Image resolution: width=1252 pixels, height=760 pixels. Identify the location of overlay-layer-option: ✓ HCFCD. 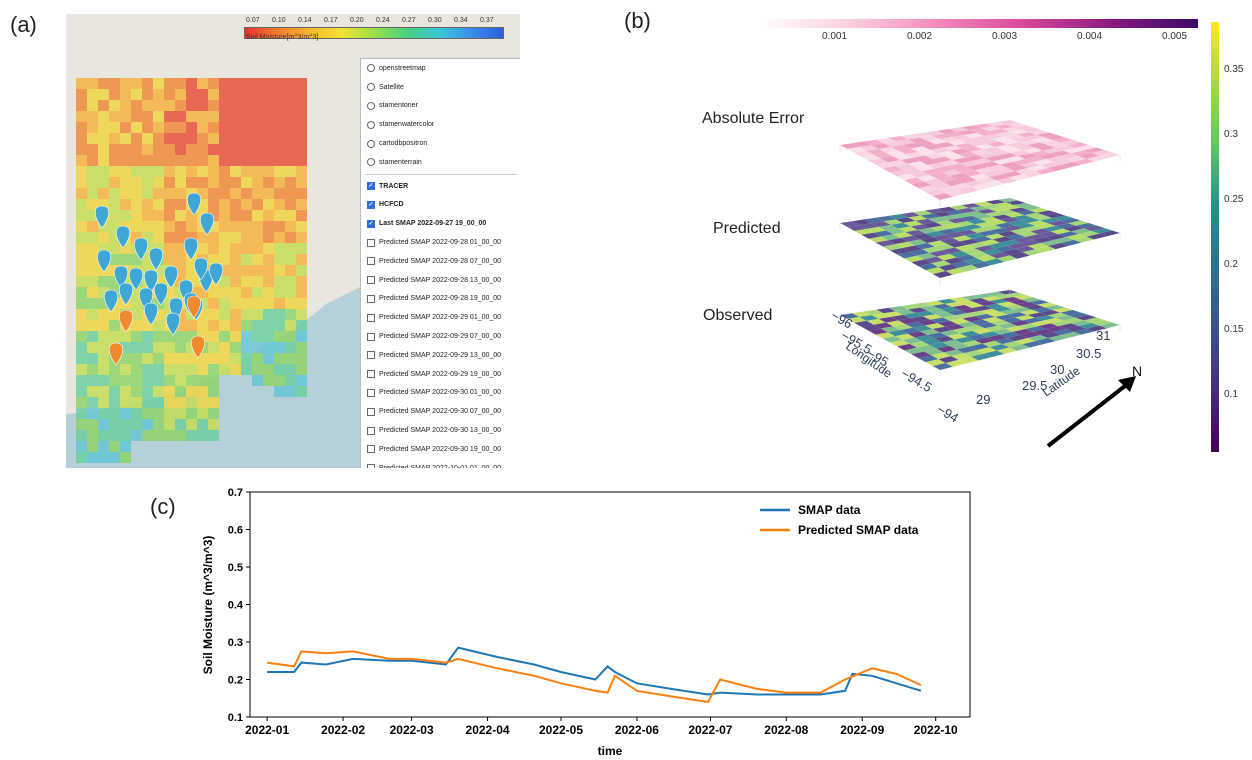
(440, 205).